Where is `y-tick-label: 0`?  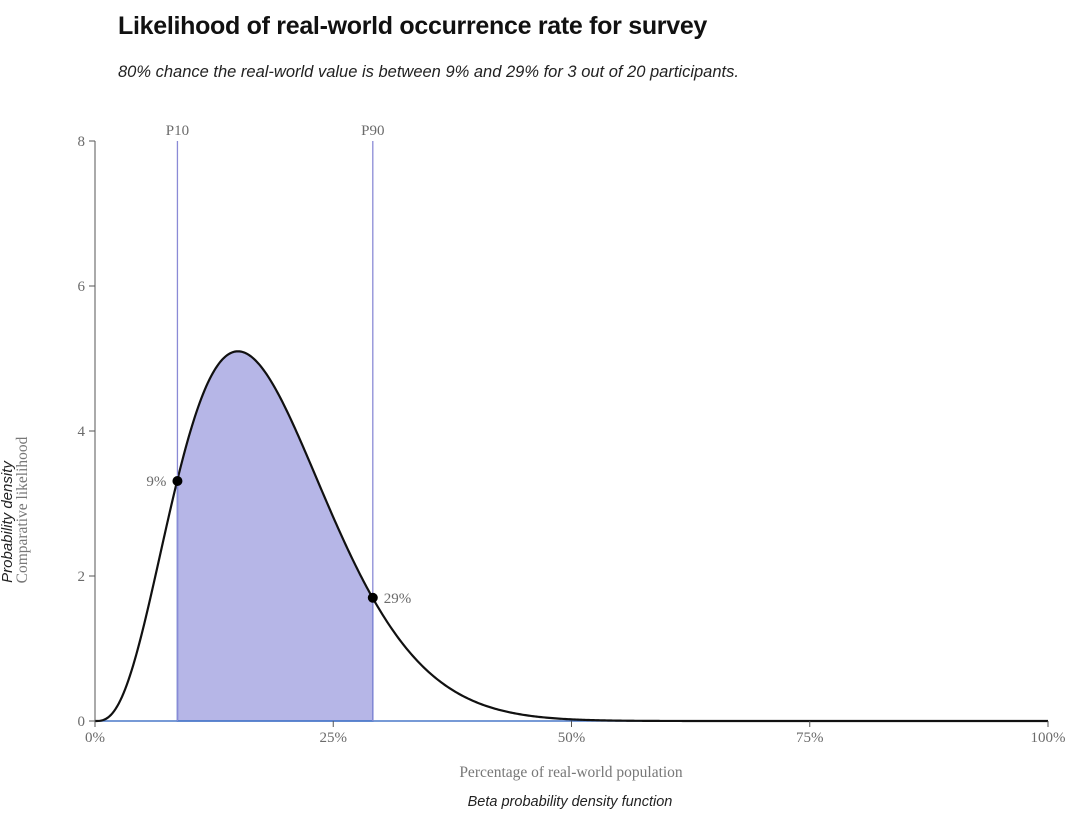 y-tick-label: 0 is located at coordinates (82, 722).